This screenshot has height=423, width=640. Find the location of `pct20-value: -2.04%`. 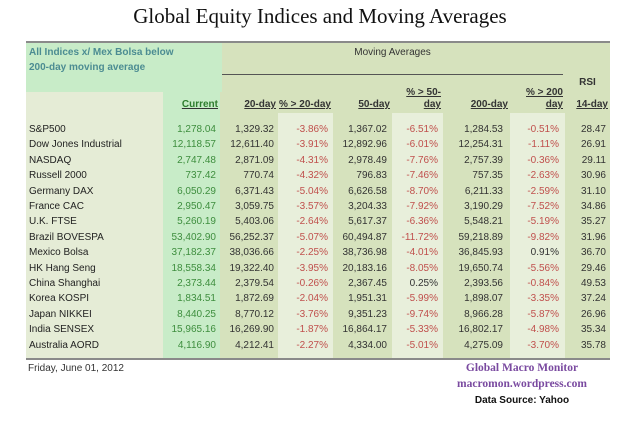

pct20-value: -2.04% is located at coordinates (312, 299).